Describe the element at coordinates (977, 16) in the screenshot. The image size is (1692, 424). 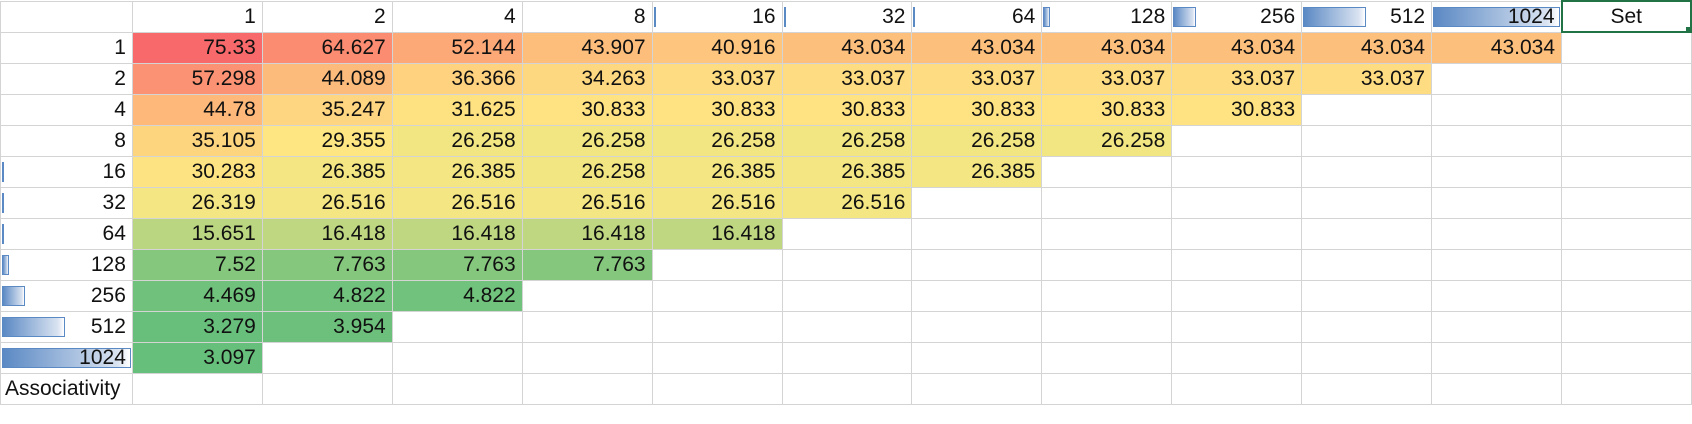
I see `set-size-header: 64` at that location.